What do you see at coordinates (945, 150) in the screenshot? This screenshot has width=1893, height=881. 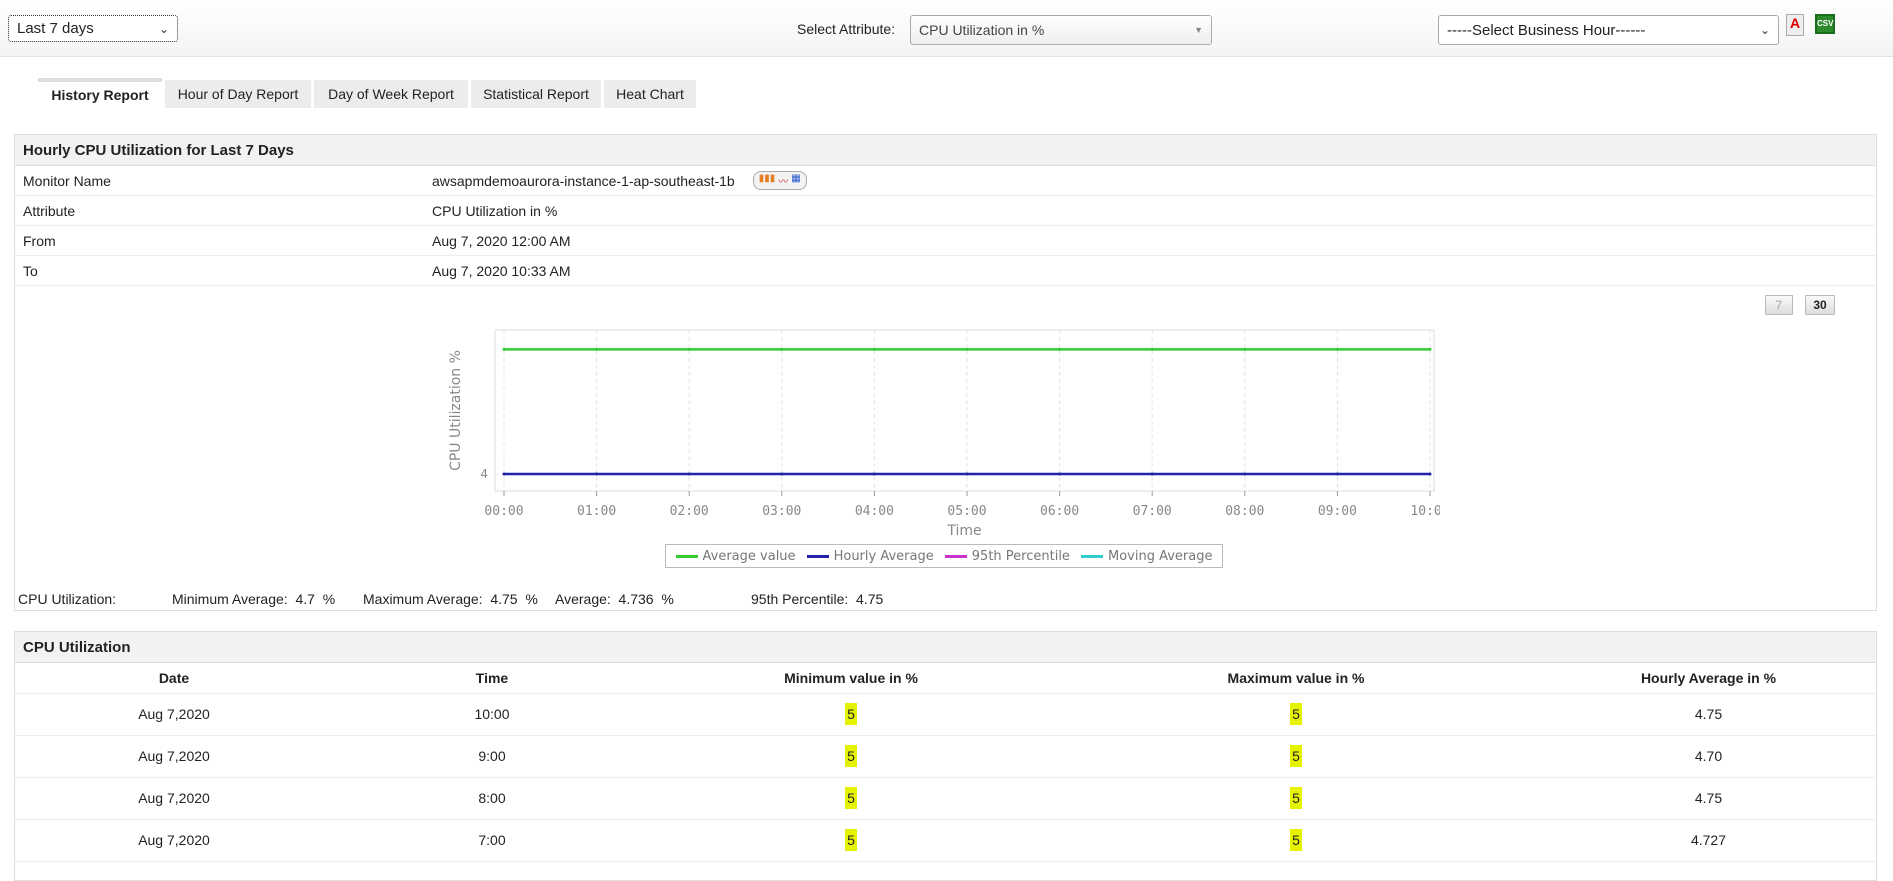 I see `report-title: Hourly CPU Utilization for Last 7 Days` at bounding box center [945, 150].